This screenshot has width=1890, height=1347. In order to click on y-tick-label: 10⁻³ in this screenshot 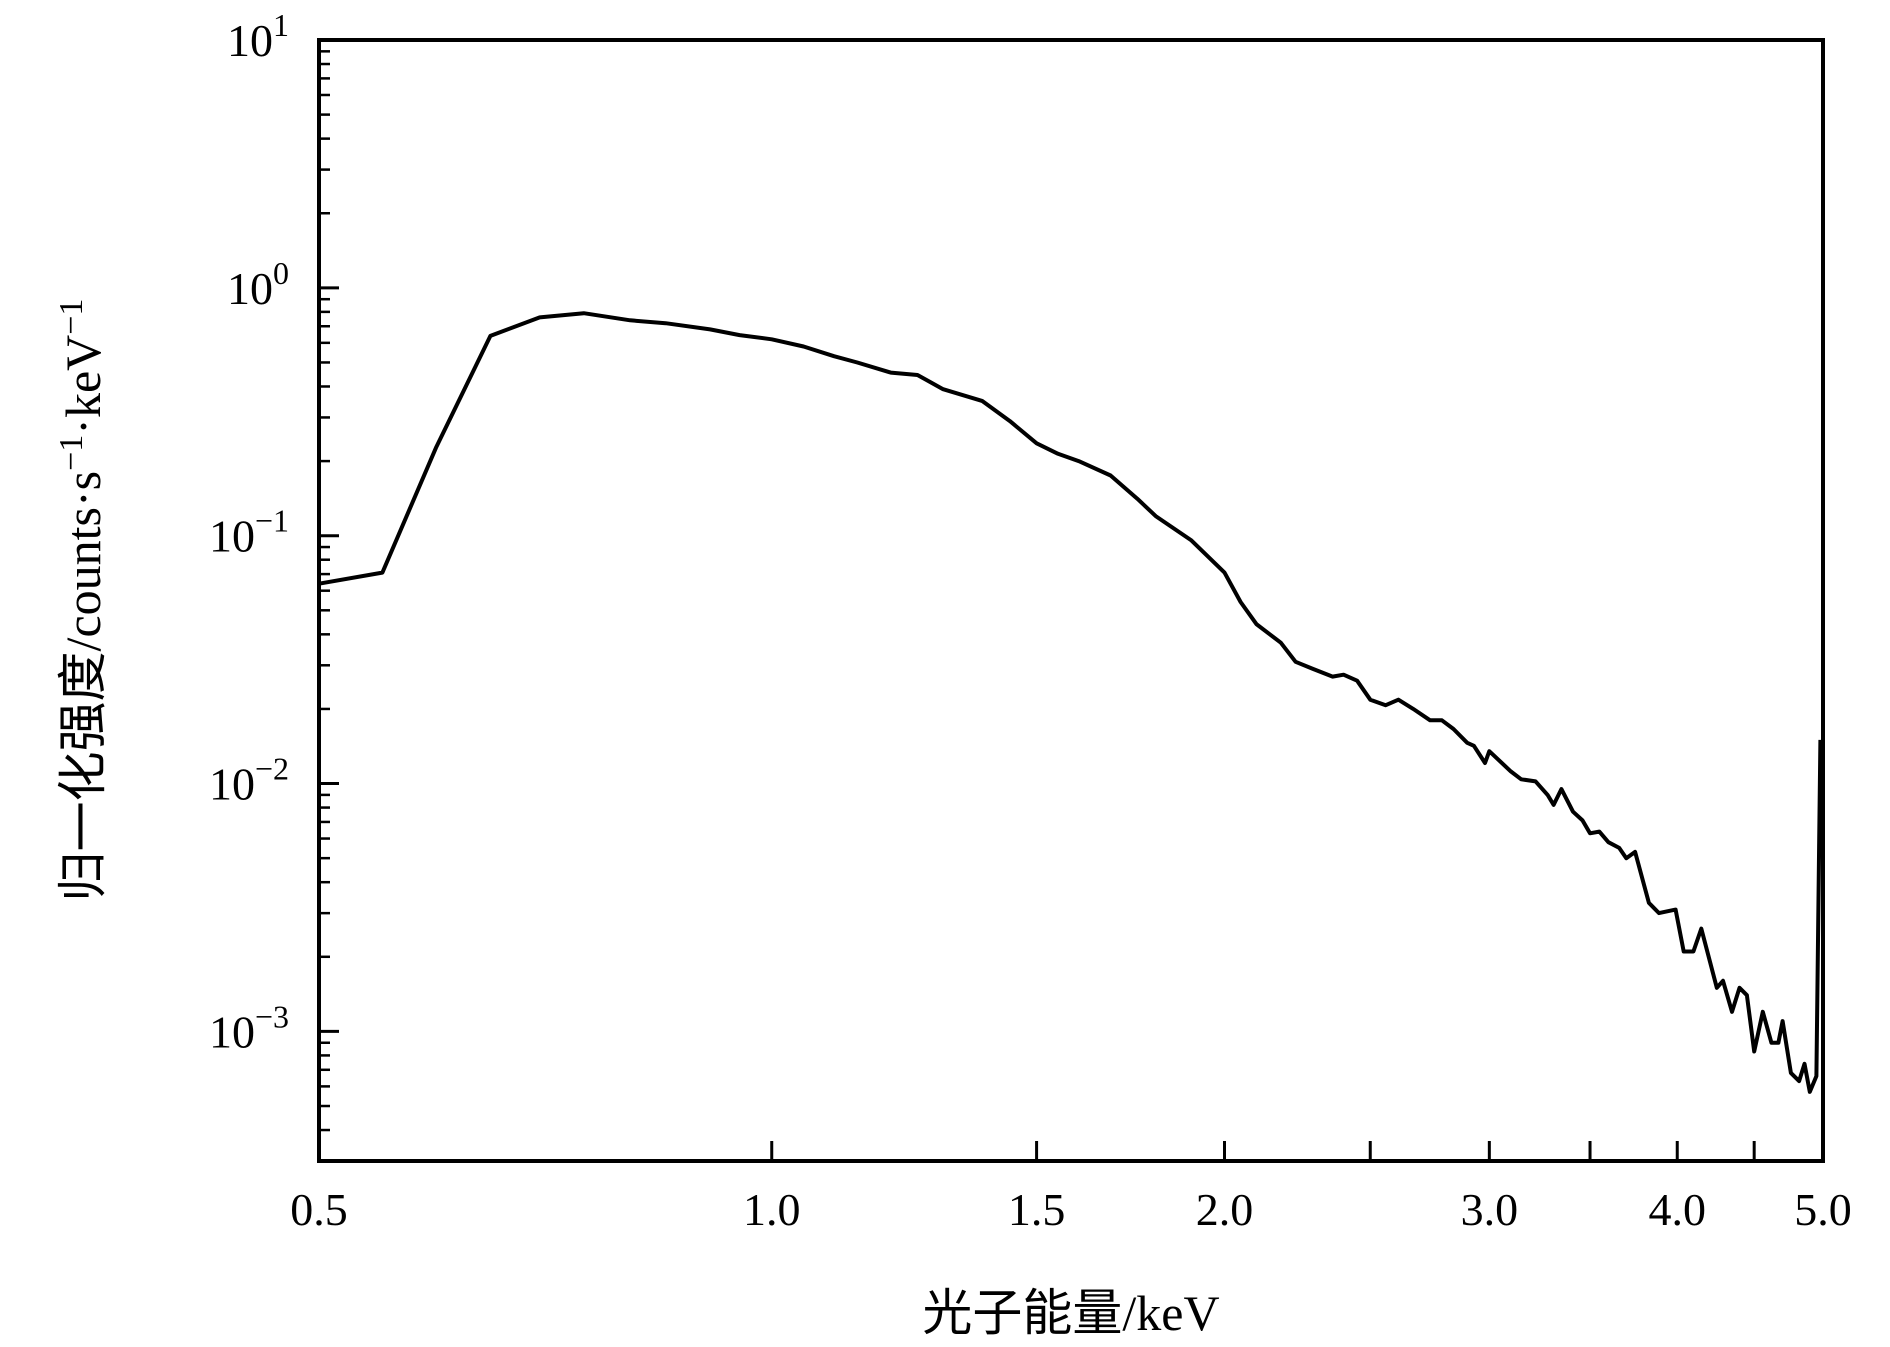, I will do `click(249, 1027)`.